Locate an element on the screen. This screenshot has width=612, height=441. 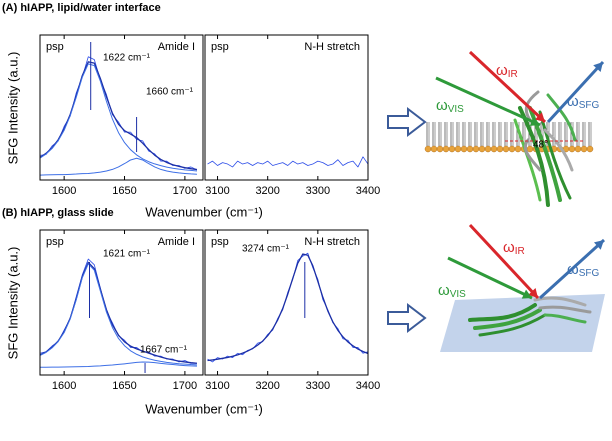
peak-label: 3274 cm⁻¹ is located at coordinates (266, 249).